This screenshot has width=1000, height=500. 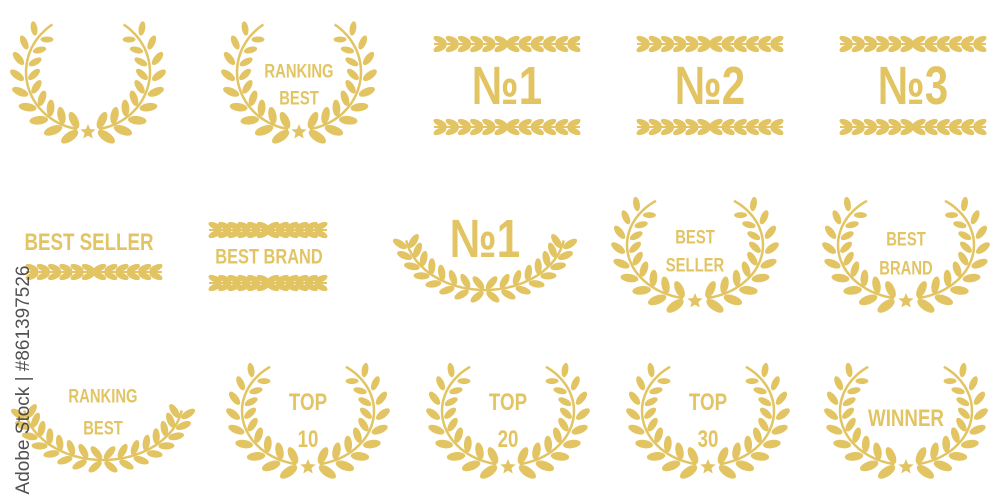 What do you see at coordinates (89, 242) in the screenshot?
I see `badge-6-label: BEST SELLER` at bounding box center [89, 242].